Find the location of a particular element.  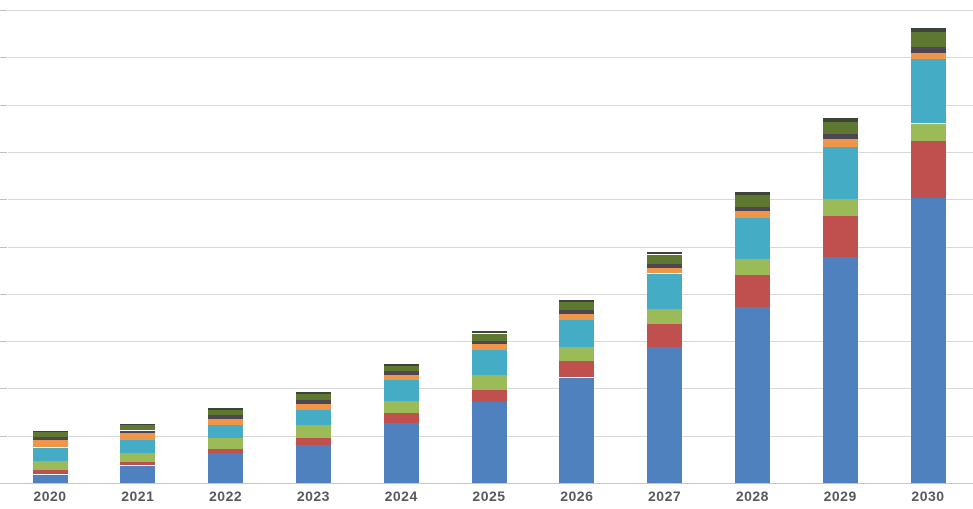

bar-2023-segment-green is located at coordinates (313, 432).